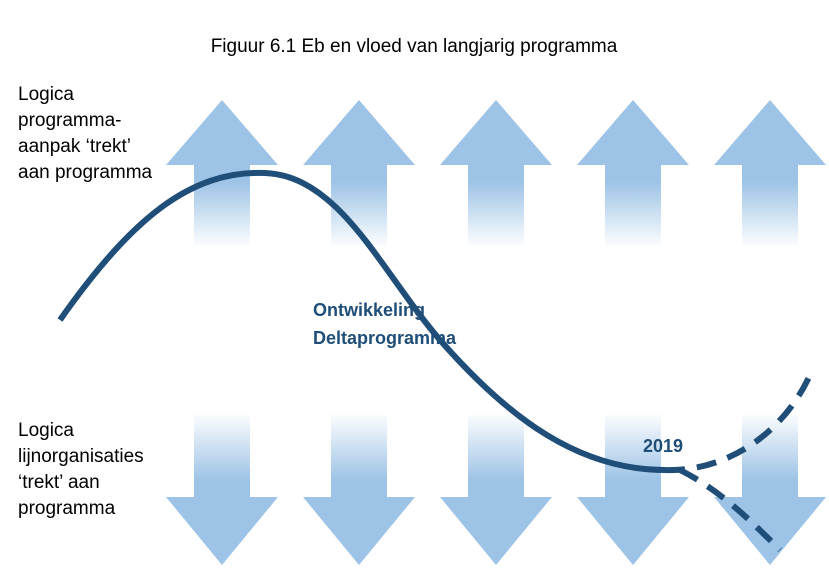  I want to click on dashed-down, so click(730, 510).